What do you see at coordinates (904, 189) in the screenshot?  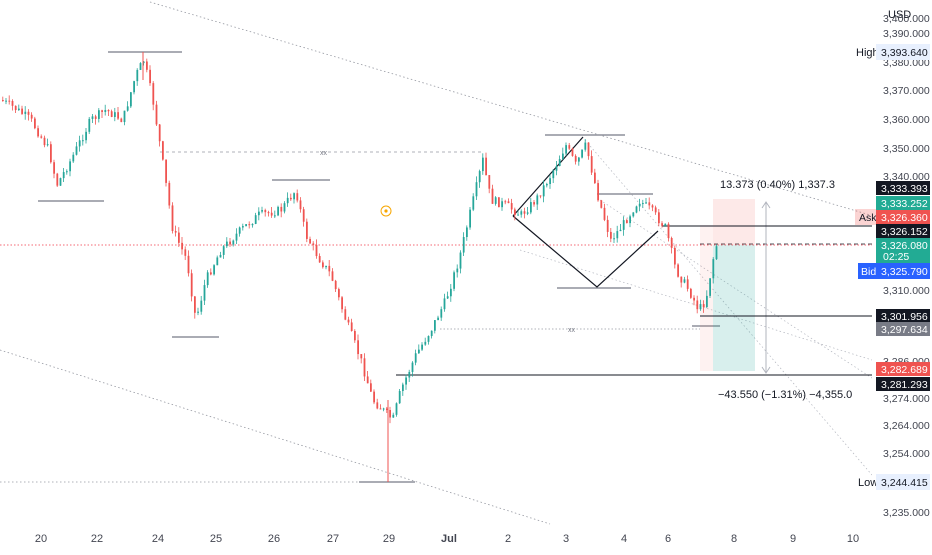 I see `price-tag-value: 3,333.393` at bounding box center [904, 189].